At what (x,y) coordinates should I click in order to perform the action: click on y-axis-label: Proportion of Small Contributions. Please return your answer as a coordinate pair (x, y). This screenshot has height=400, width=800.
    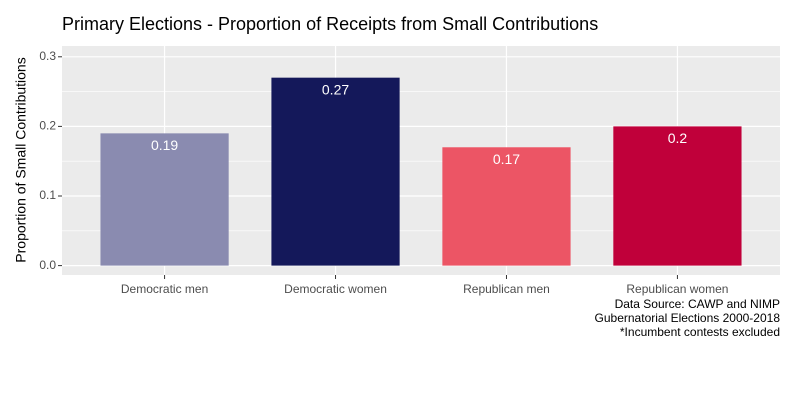
    Looking at the image, I should click on (21, 159).